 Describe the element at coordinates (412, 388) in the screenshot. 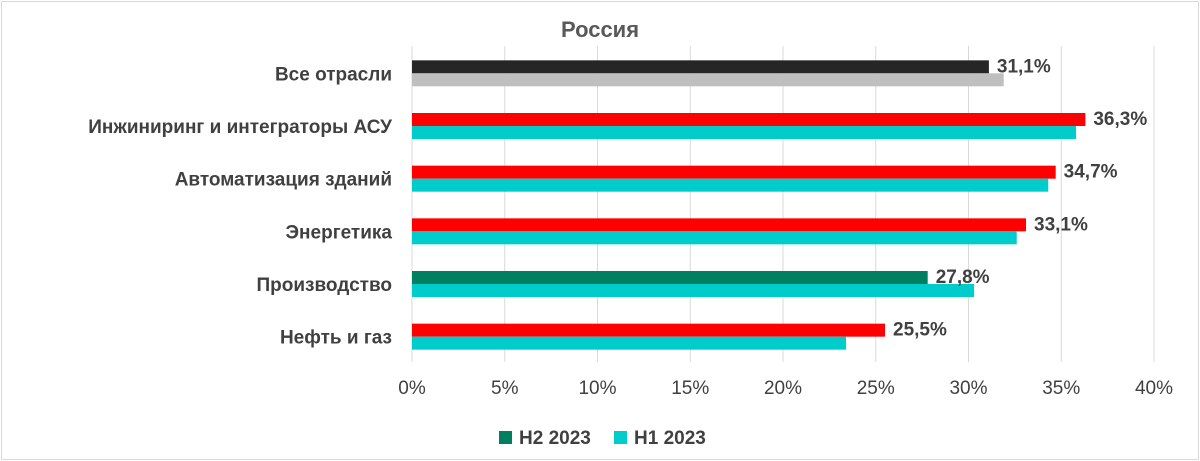

I see `x-tick-label: 0%` at that location.